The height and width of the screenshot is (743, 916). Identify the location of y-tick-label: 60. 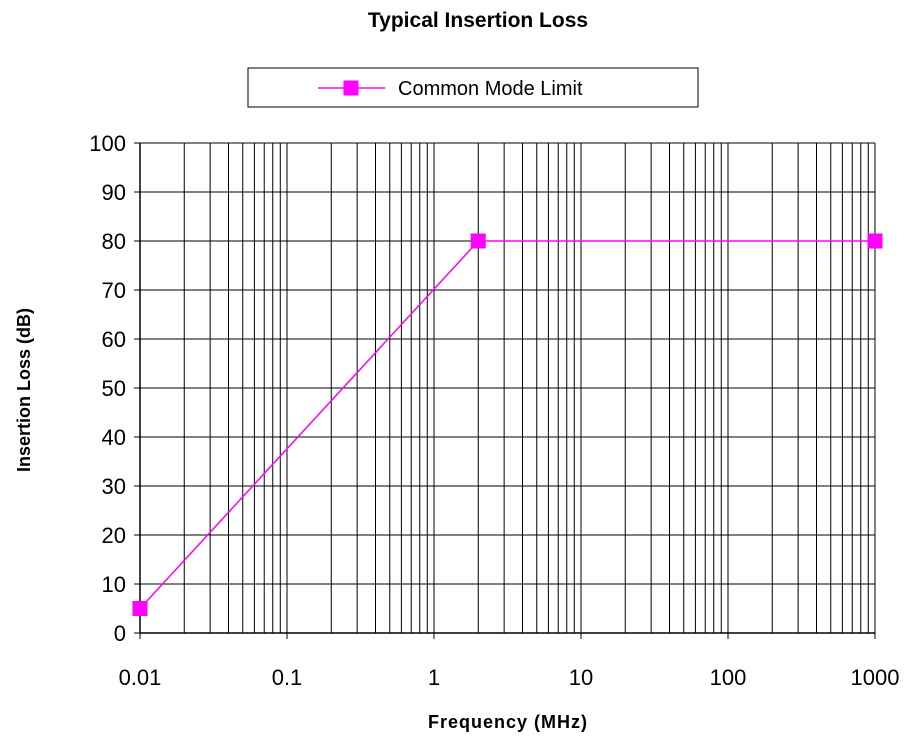
(114, 339).